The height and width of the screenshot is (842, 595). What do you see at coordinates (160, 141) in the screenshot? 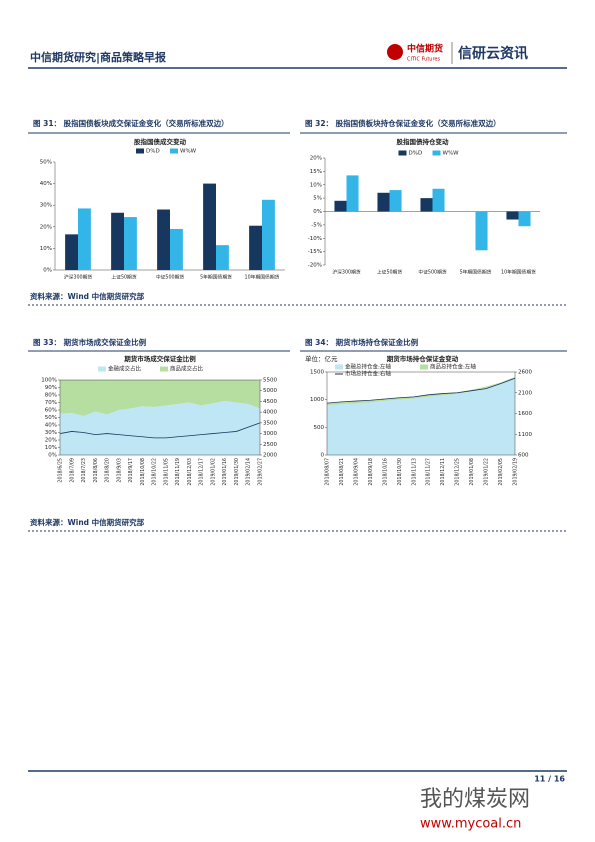
I see `chart-title: 股指国债成交变动` at bounding box center [160, 141].